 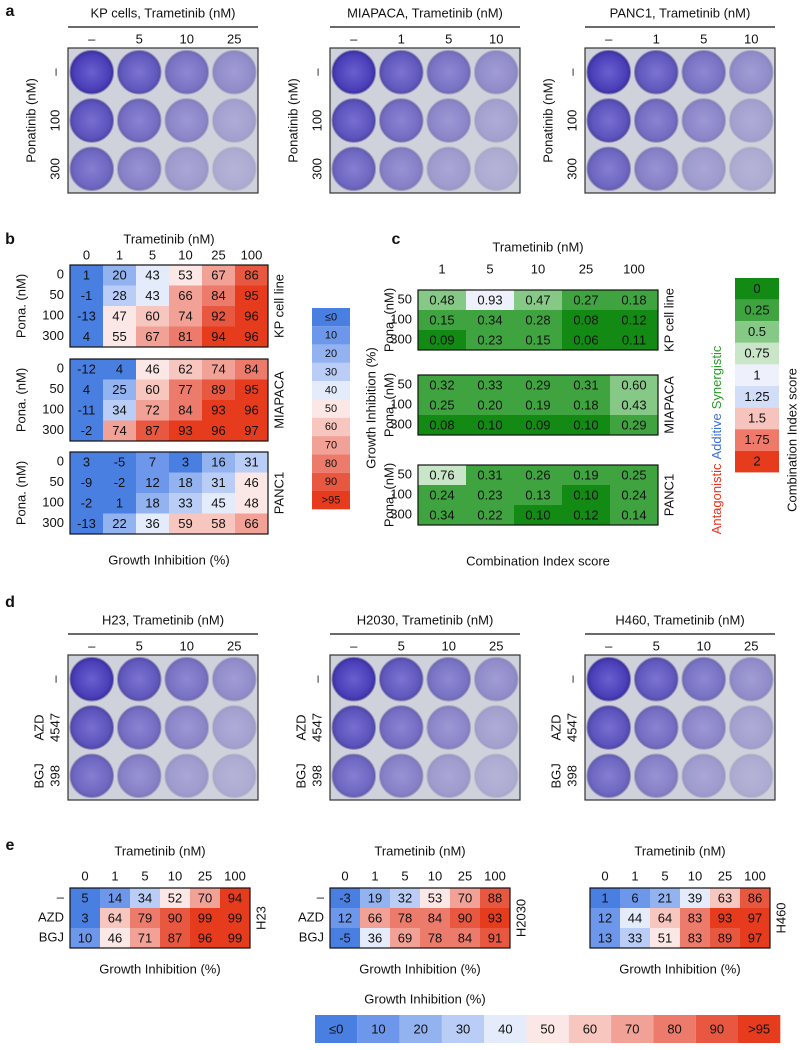 What do you see at coordinates (92, 38) in the screenshot?
I see `plate-column-label: –` at bounding box center [92, 38].